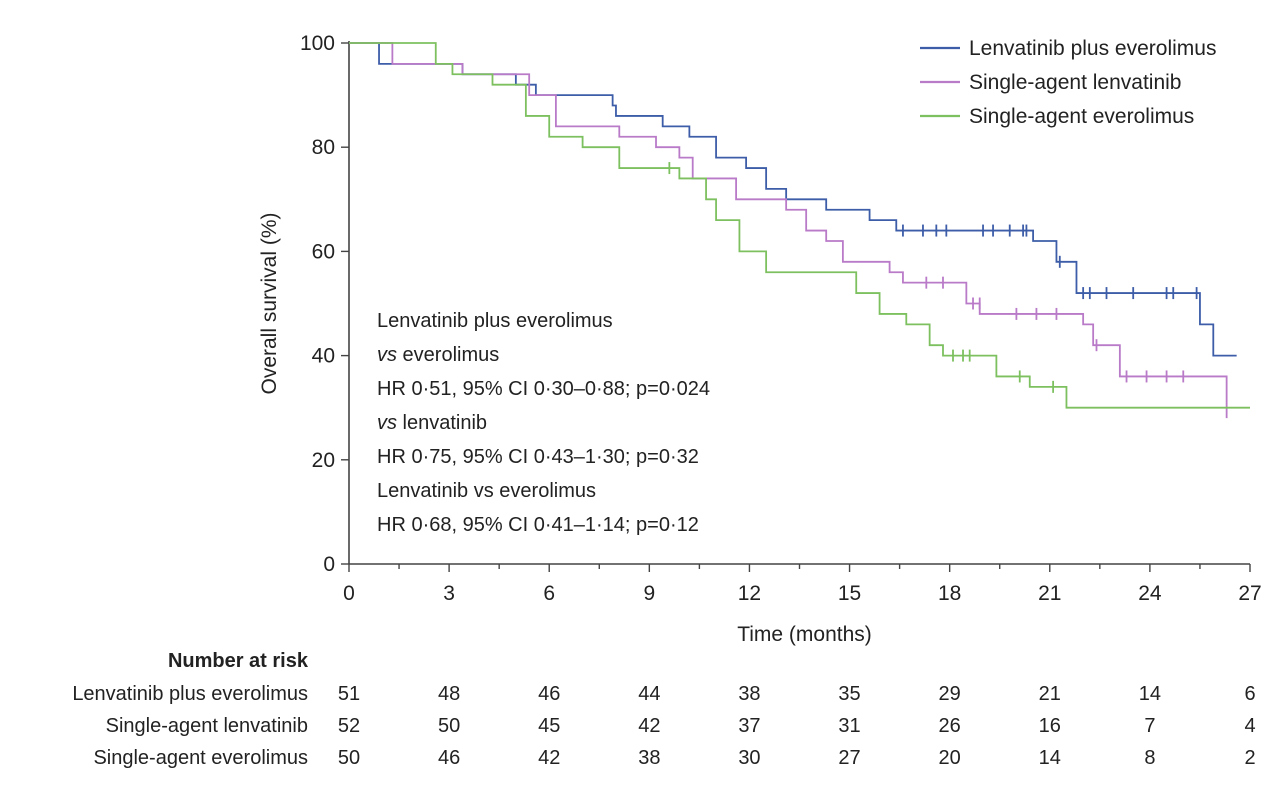 This screenshot has width=1280, height=787. Describe the element at coordinates (329, 564) in the screenshot. I see `y-tick-label: 0` at that location.